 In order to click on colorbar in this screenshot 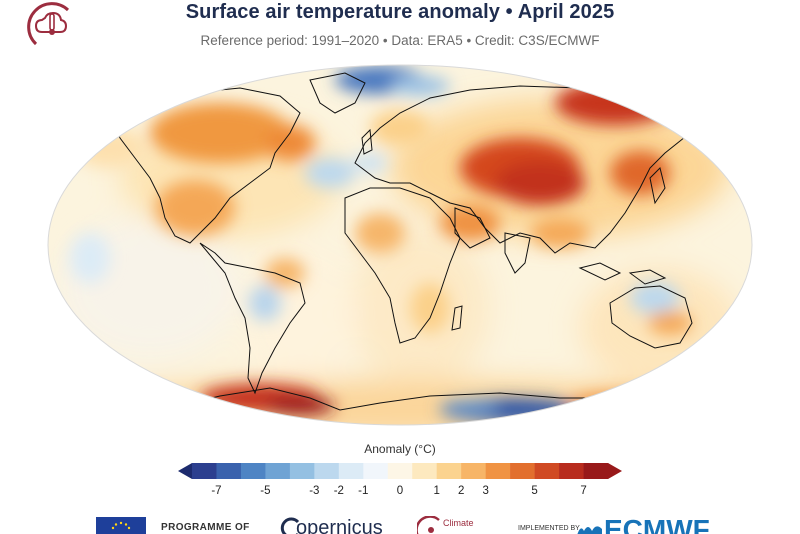, I will do `click(400, 471)`.